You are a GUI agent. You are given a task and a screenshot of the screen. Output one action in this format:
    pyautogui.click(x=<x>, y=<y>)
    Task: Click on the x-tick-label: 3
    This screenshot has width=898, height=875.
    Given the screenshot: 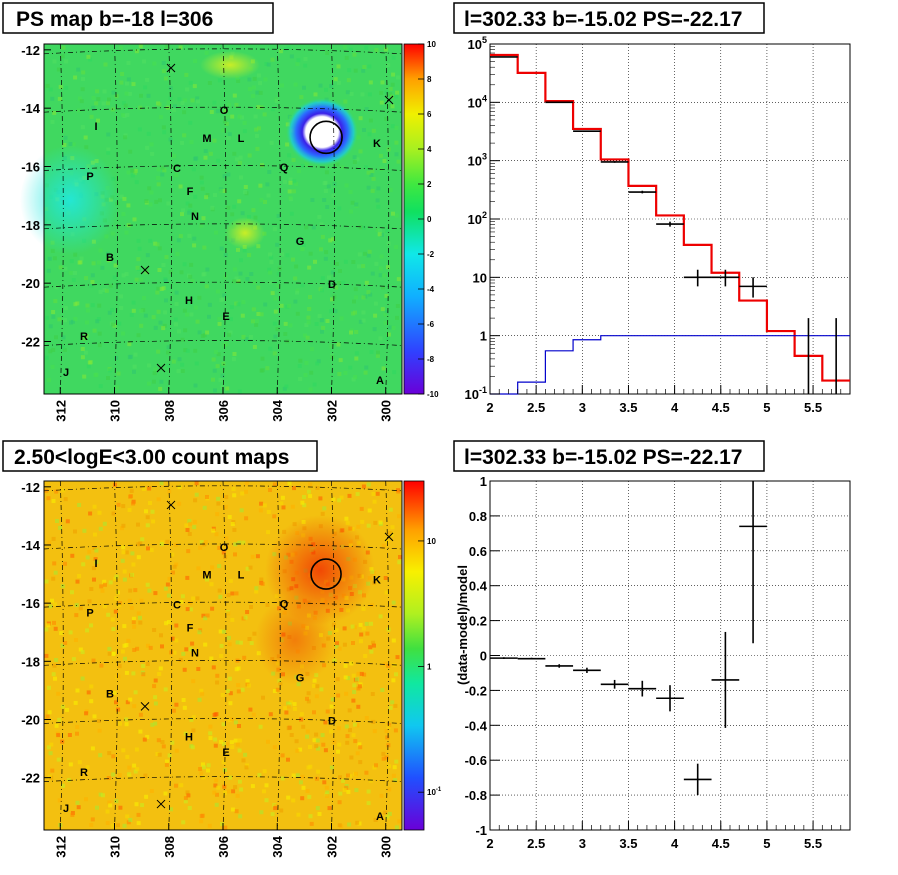 What is the action you would take?
    pyautogui.click(x=582, y=407)
    